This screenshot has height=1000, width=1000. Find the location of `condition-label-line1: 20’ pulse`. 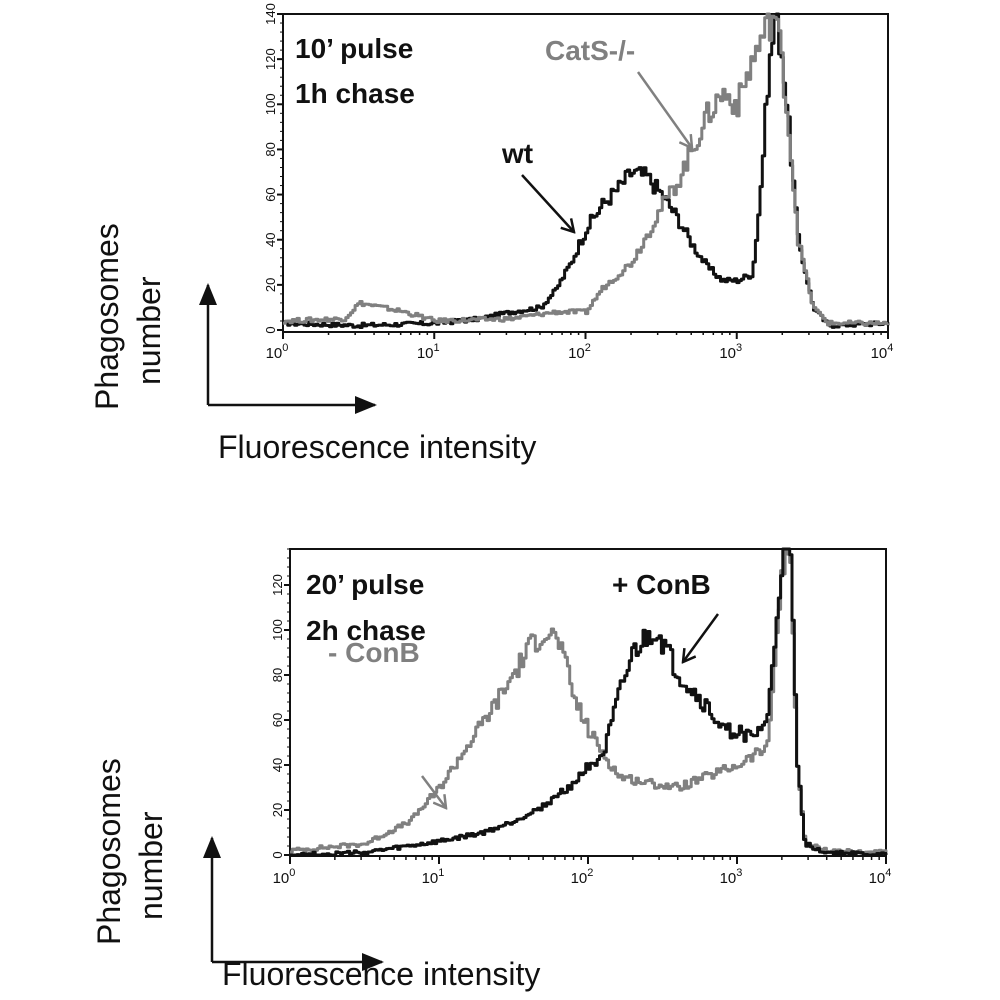

condition-label-line1: 20’ pulse is located at coordinates (365, 584).